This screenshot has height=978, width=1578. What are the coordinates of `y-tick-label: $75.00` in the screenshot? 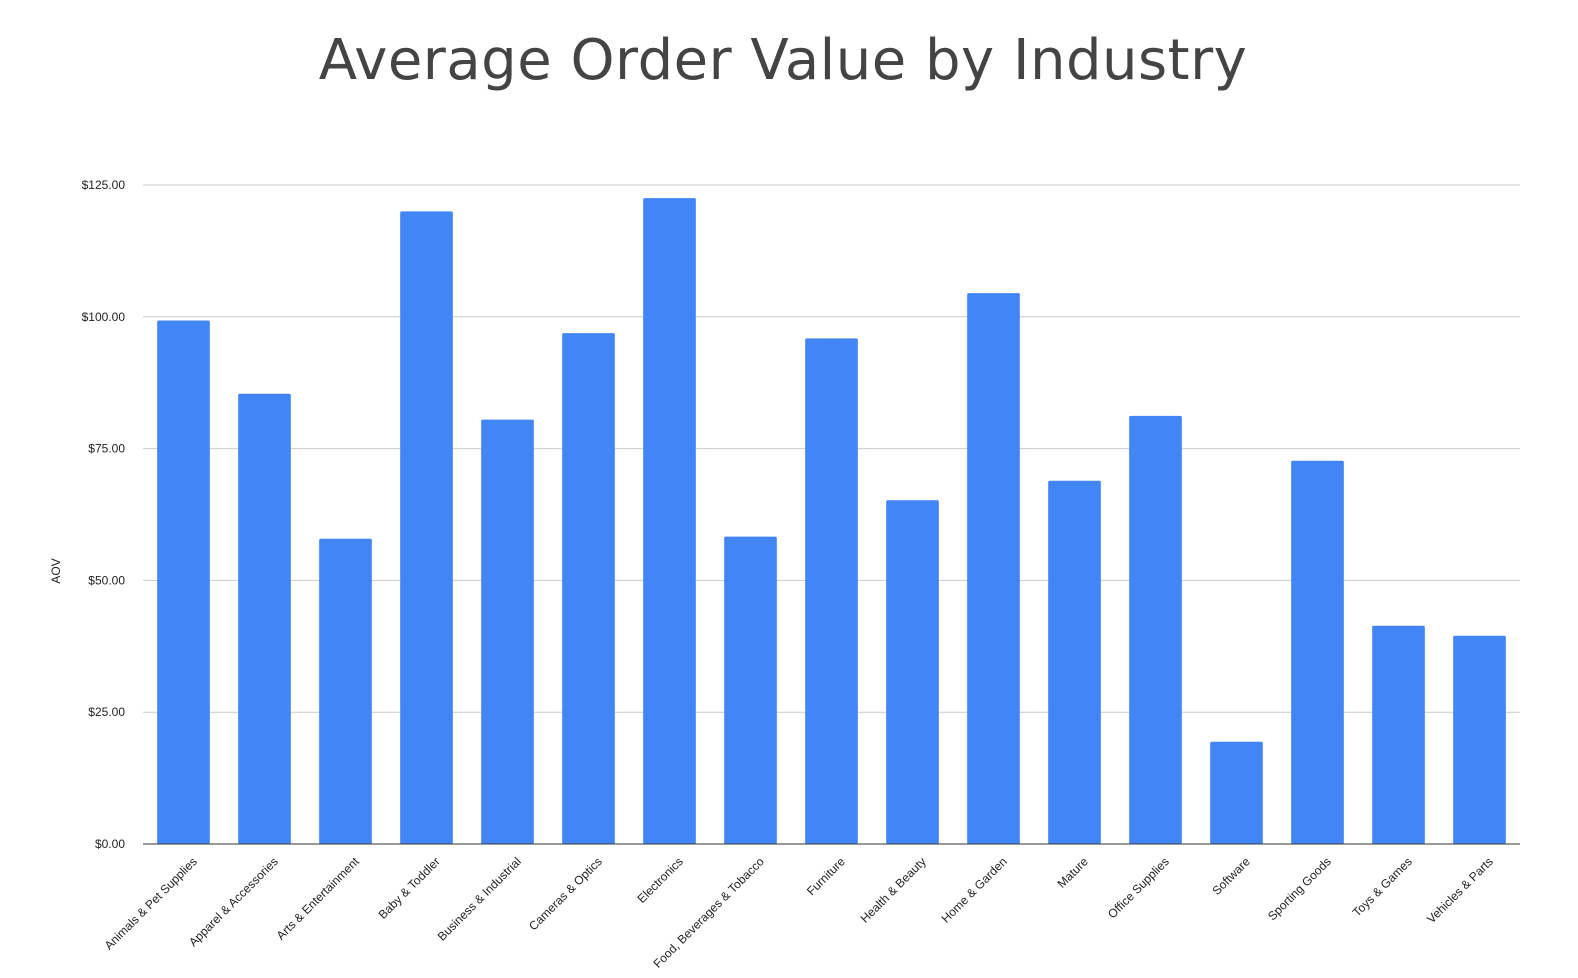 It's located at (106, 449).